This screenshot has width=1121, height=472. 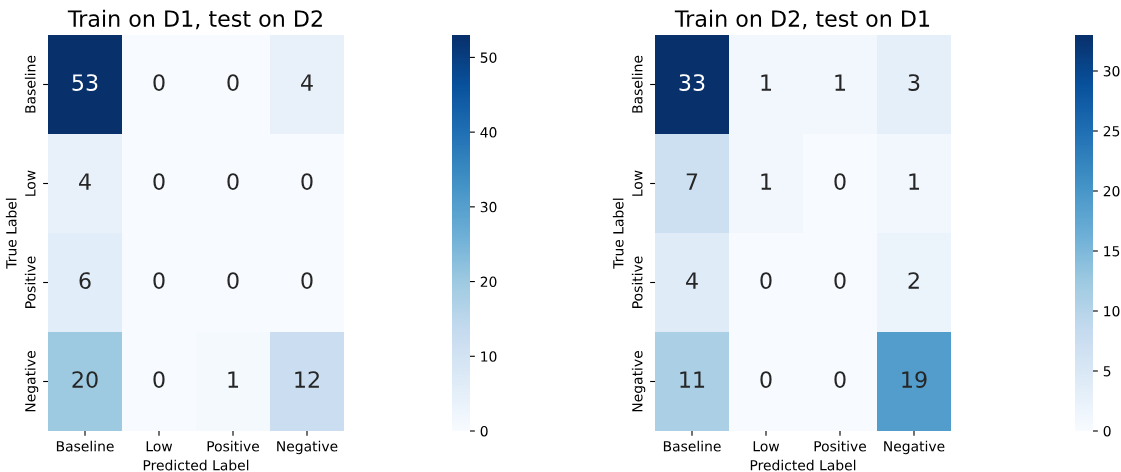 I want to click on color-bar-label: 40, so click(x=488, y=132).